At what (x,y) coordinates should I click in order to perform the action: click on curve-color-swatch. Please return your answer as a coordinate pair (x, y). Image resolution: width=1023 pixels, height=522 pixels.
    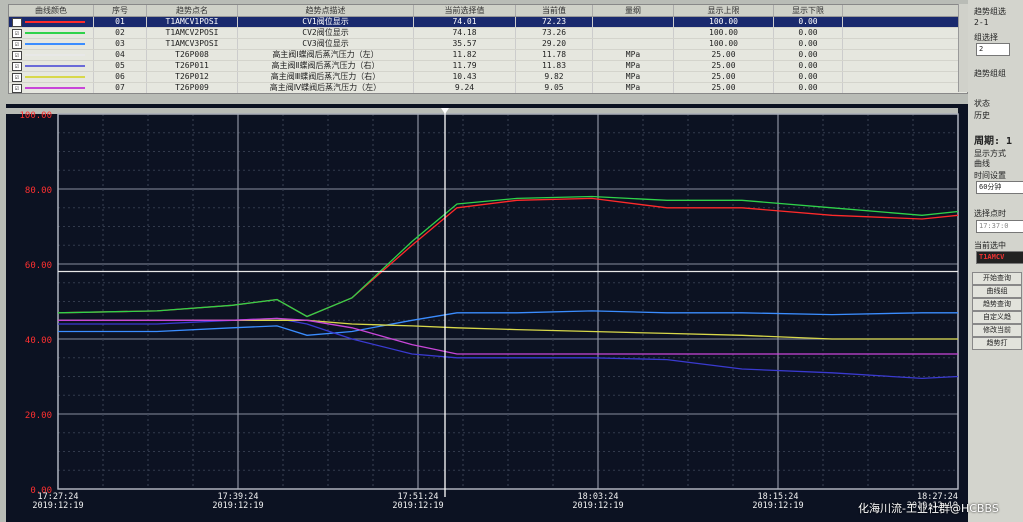
    Looking at the image, I should click on (55, 55).